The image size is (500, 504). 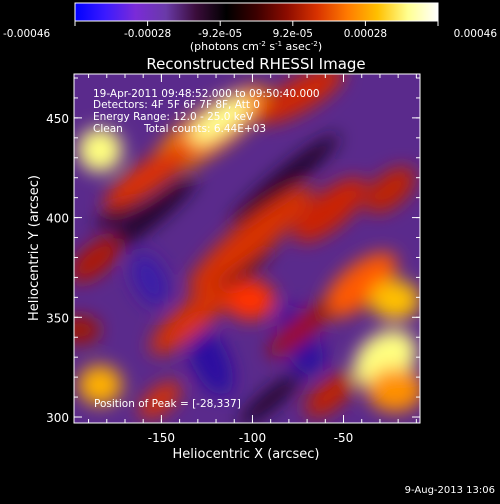 What do you see at coordinates (255, 64) in the screenshot?
I see `chart-title: Reconstructed RHESSI Image` at bounding box center [255, 64].